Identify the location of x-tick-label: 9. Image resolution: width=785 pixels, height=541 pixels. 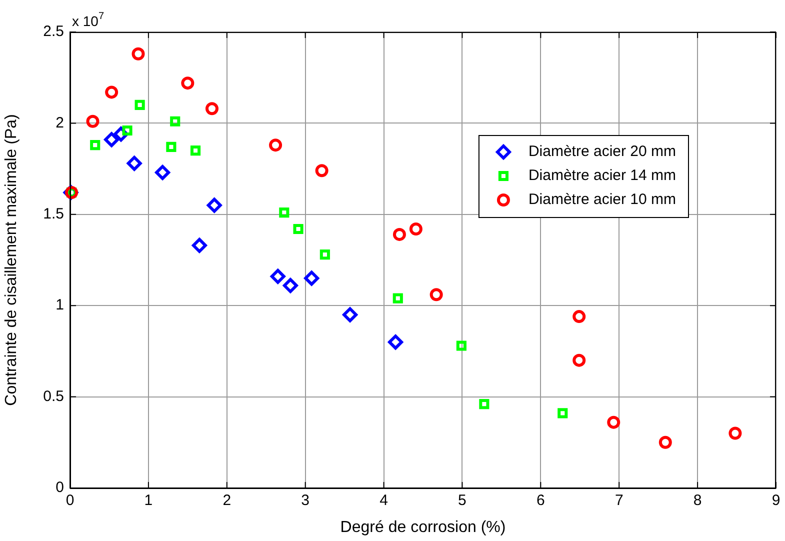
(776, 501).